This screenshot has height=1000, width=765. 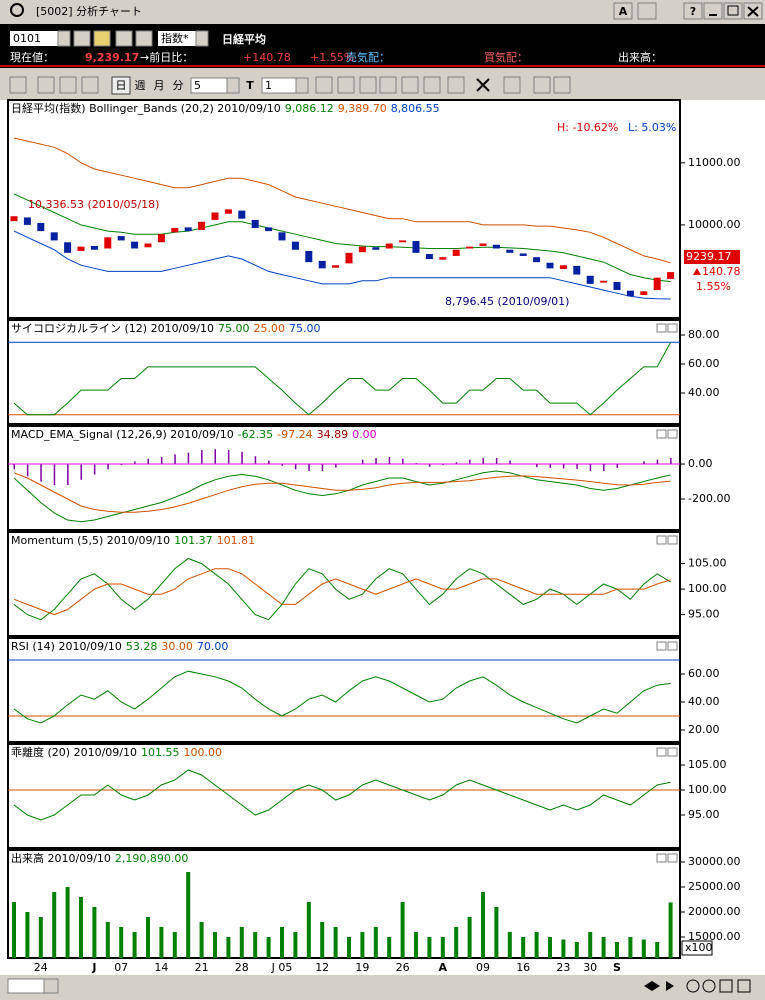 I want to click on code-input, so click(x=34, y=38).